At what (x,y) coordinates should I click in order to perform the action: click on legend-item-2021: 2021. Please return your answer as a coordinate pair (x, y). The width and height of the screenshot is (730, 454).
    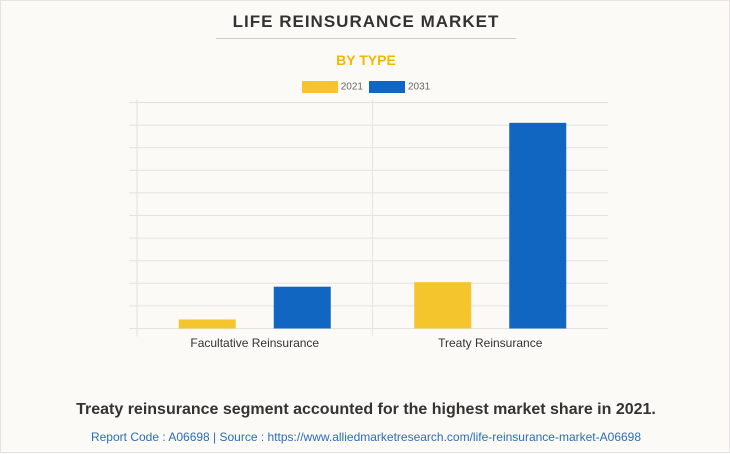
    Looking at the image, I should click on (332, 87).